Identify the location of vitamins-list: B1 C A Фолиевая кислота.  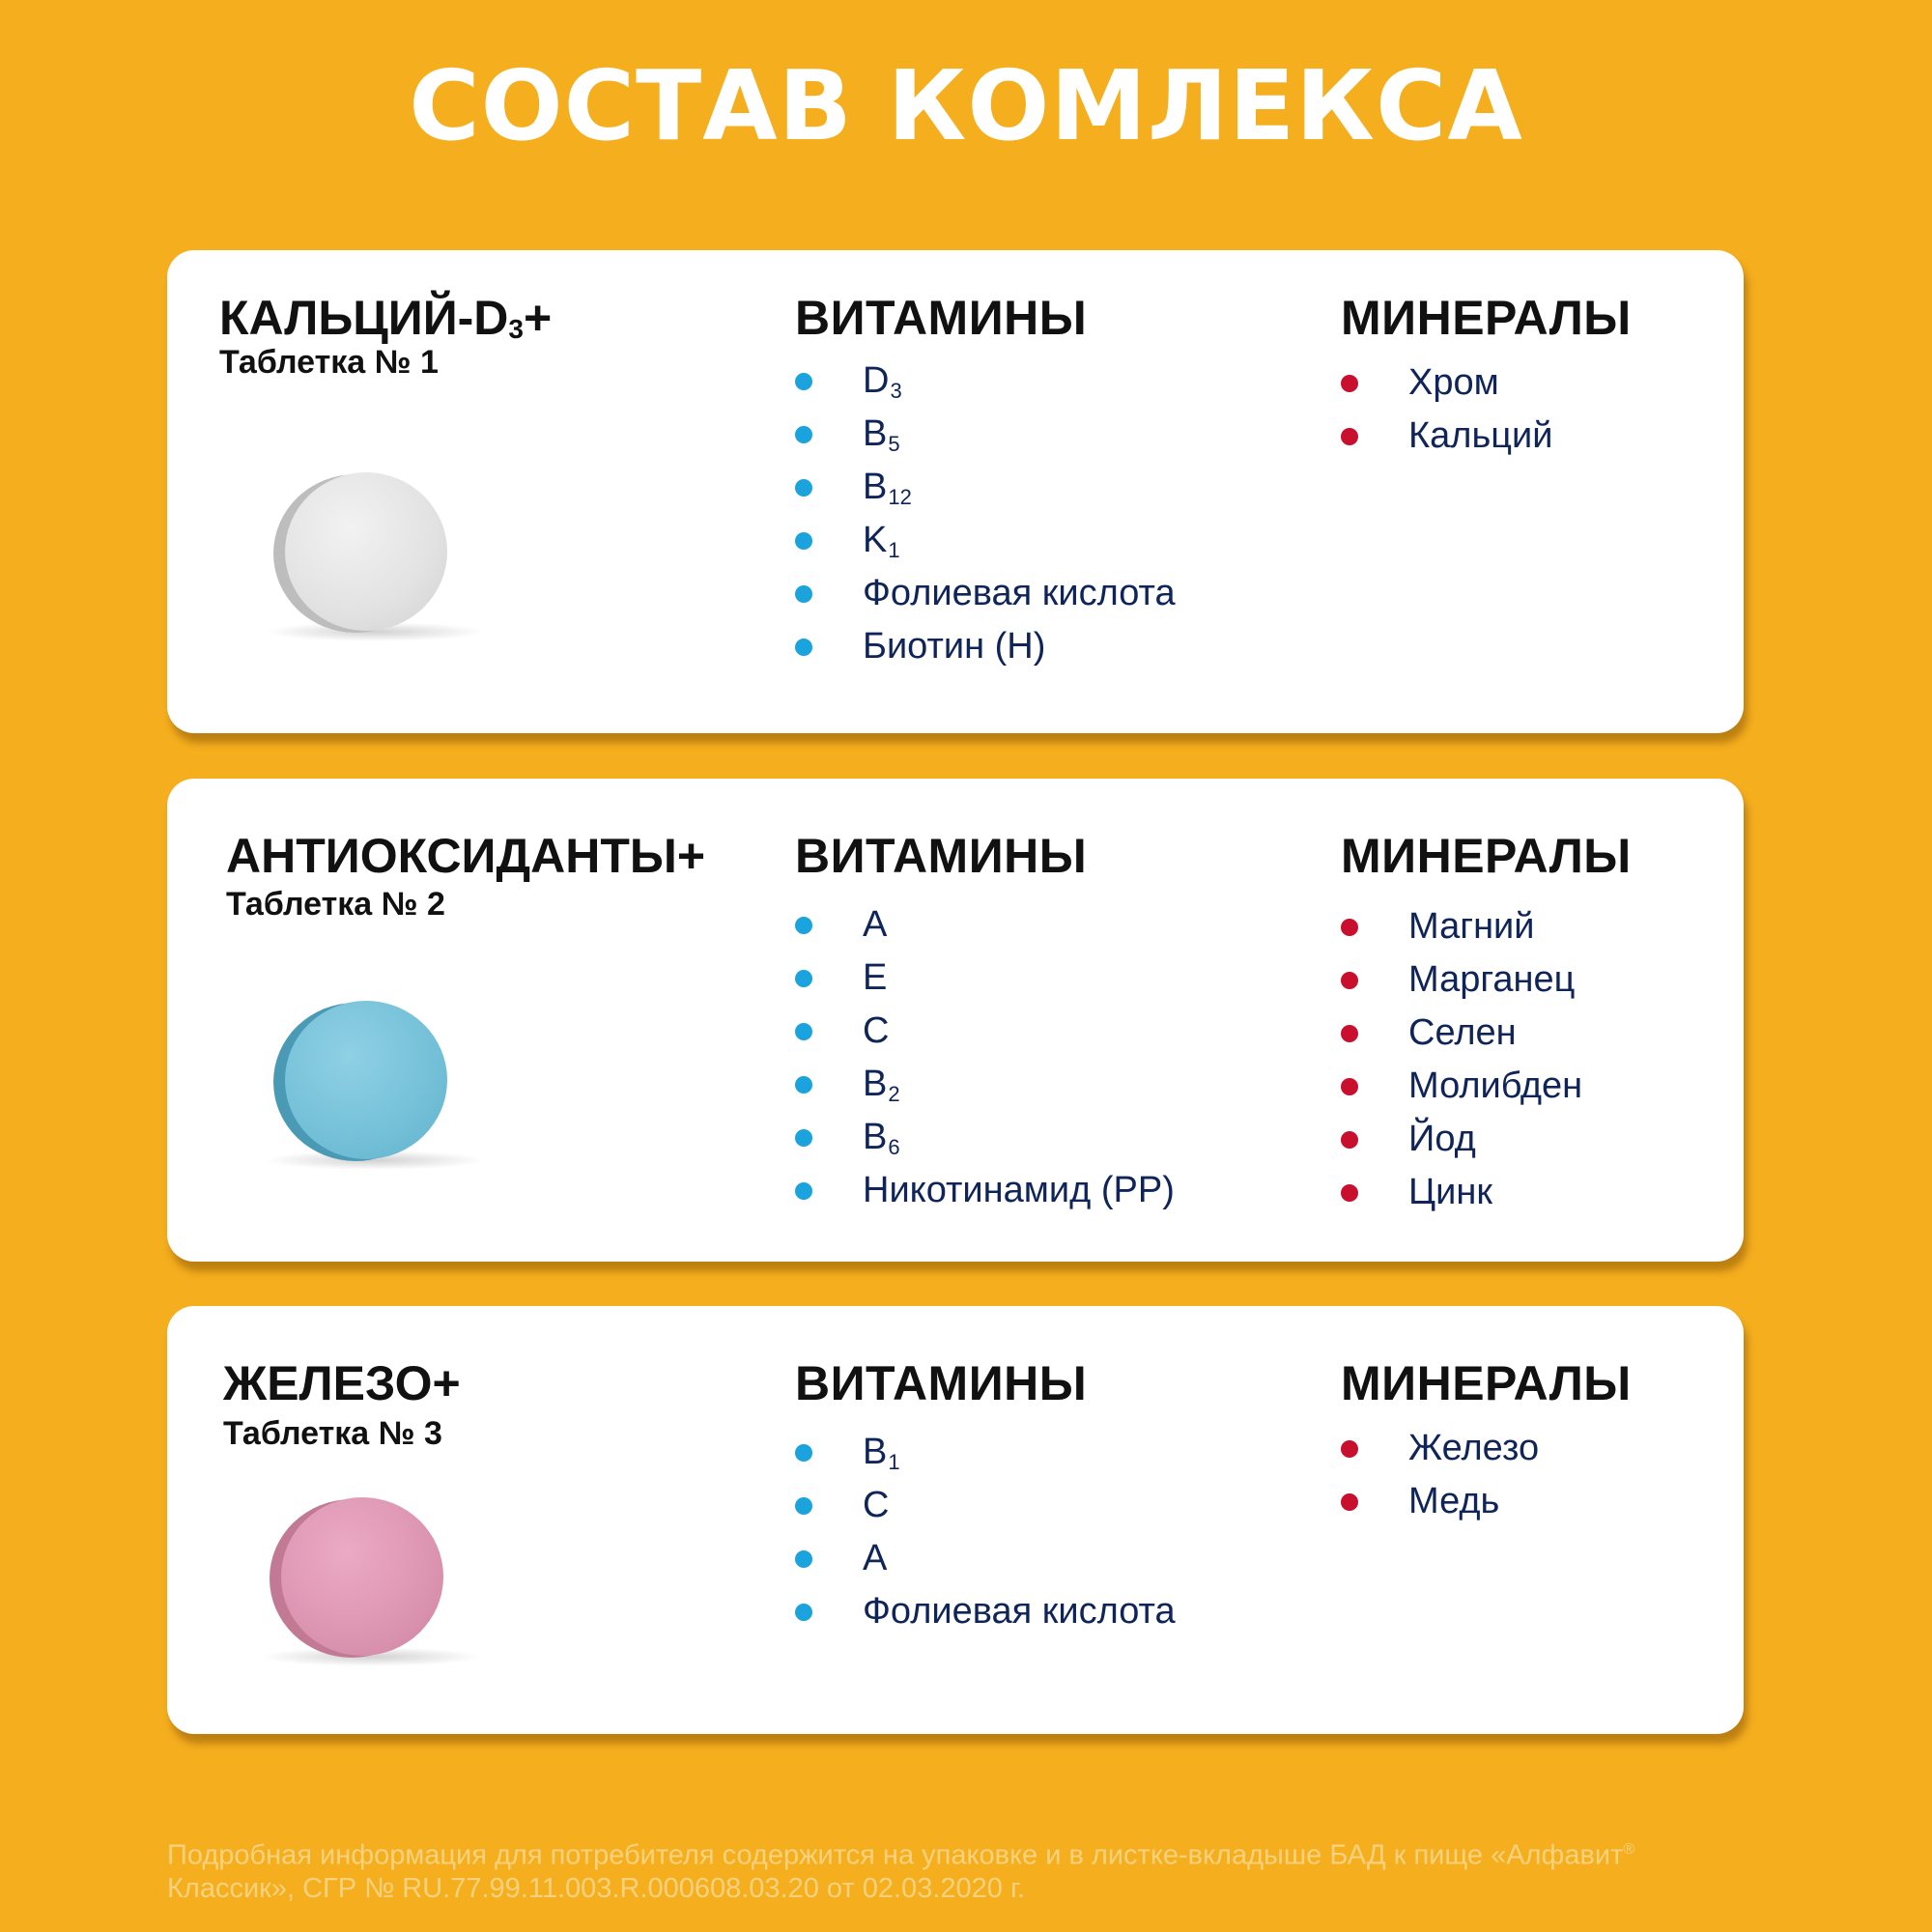
(986, 1532).